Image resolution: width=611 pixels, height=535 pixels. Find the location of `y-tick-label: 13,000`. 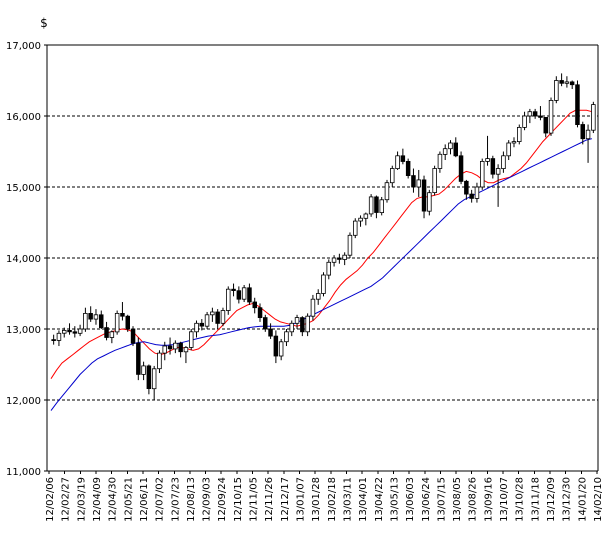

y-tick-label: 13,000 is located at coordinates (23, 330).